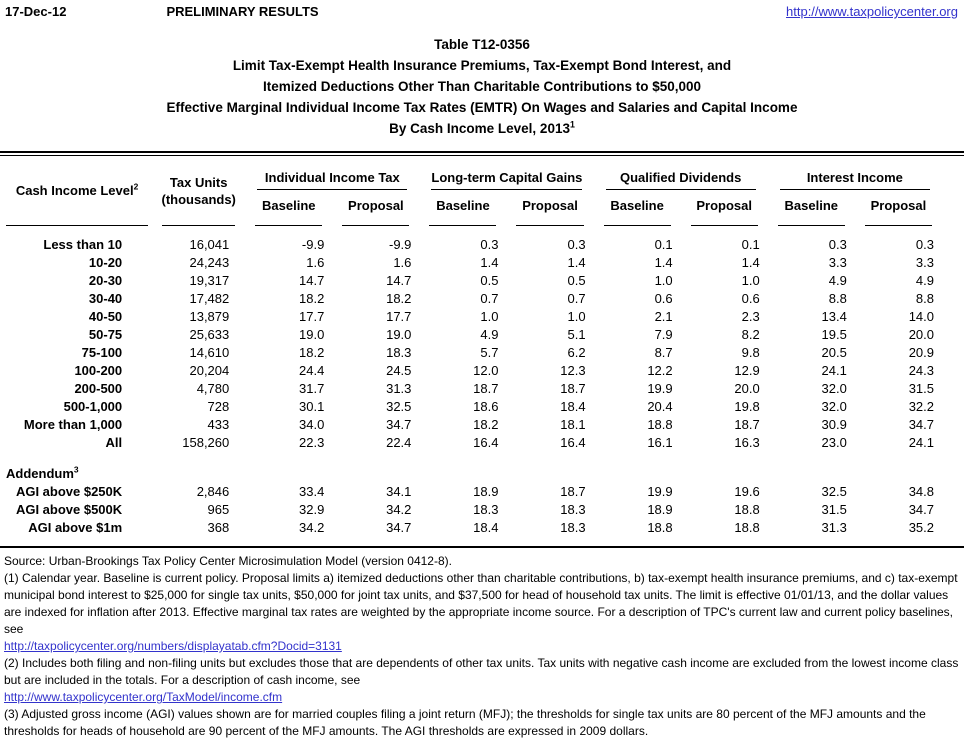 This screenshot has height=740, width=964. Describe the element at coordinates (213, 491) in the screenshot. I see `tax-units-value: 2,846` at that location.